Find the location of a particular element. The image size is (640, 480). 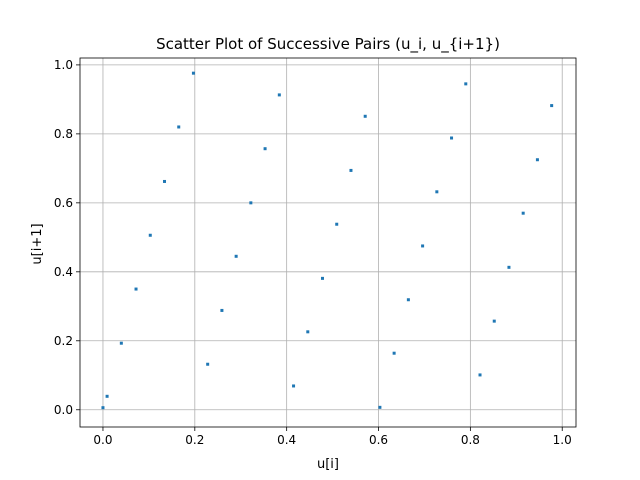

x-axis-ticks: 0.0 0.2 0.4 0.6 0.8 1.0 is located at coordinates (332, 437).